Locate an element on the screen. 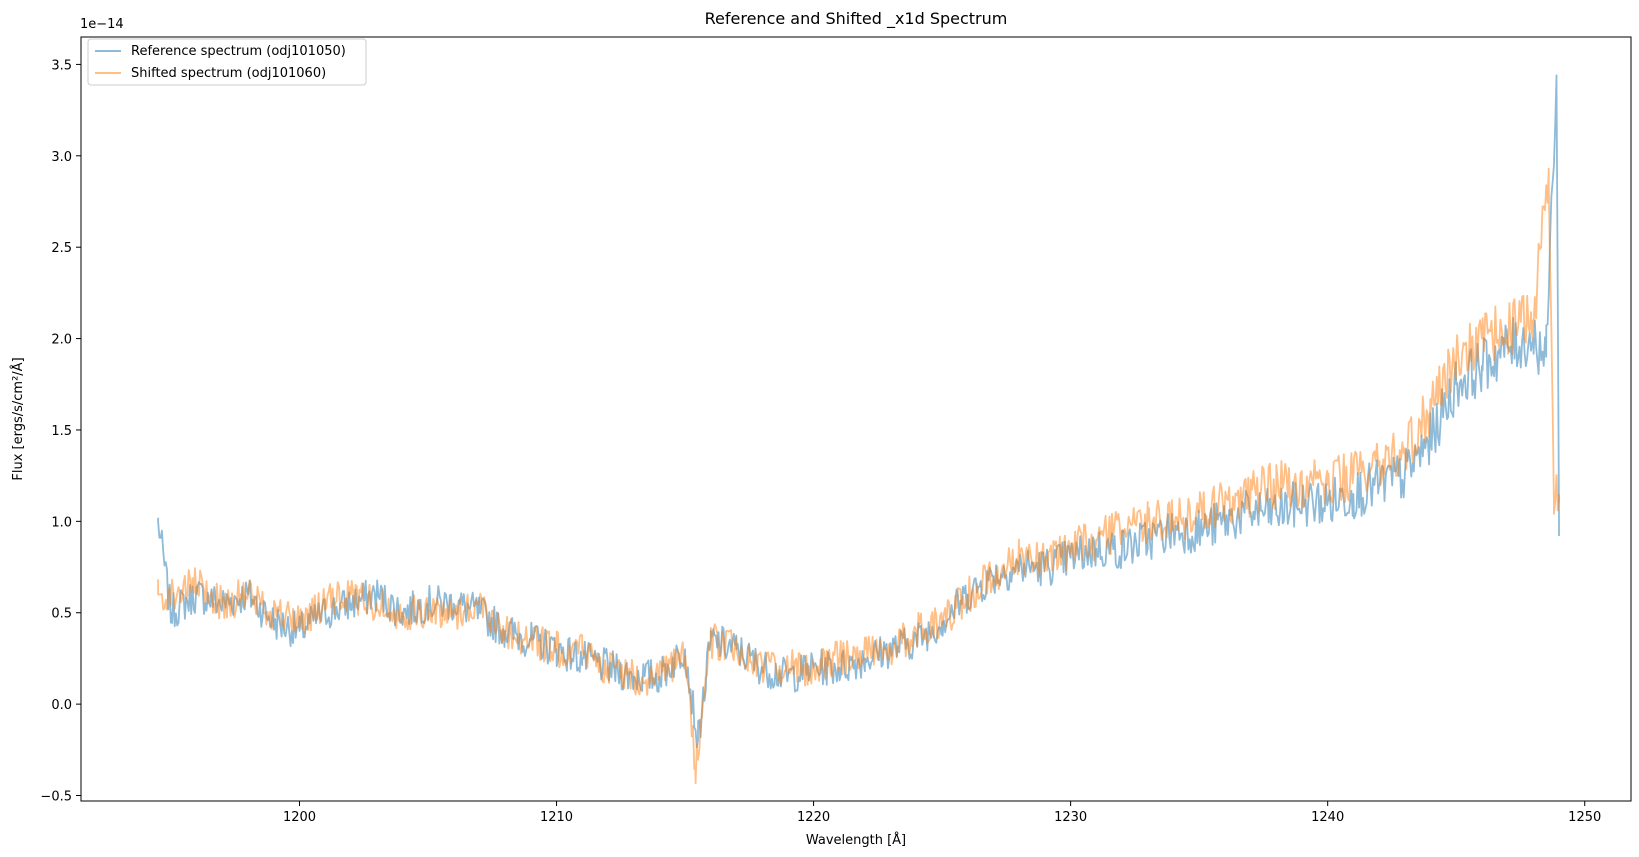 The height and width of the screenshot is (857, 1639). legend-label-reference: Reference spectrum (odj101050) is located at coordinates (238, 51).